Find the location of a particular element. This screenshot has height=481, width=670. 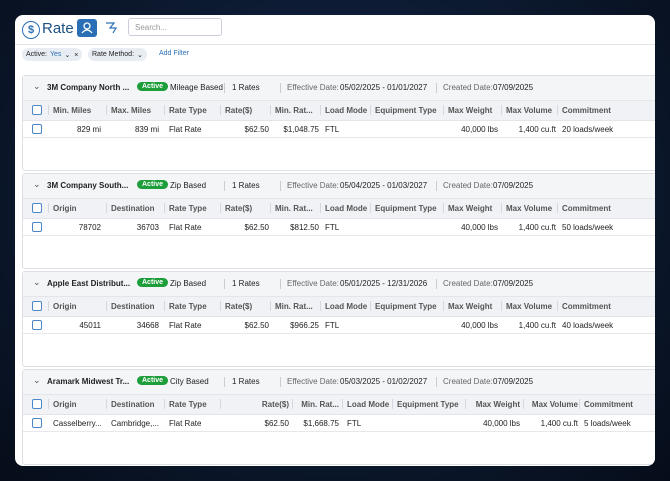

table-cell: 34668 is located at coordinates (147, 325).